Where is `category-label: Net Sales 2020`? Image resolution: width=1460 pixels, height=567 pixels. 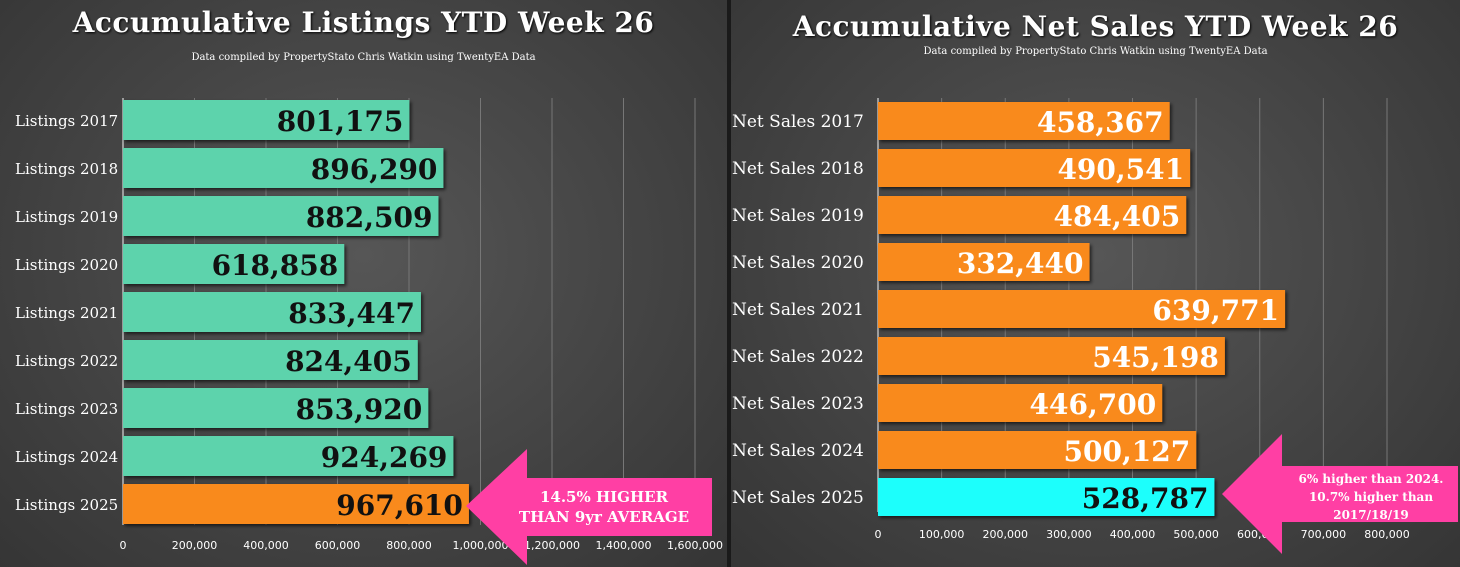 category-label: Net Sales 2020 is located at coordinates (798, 263).